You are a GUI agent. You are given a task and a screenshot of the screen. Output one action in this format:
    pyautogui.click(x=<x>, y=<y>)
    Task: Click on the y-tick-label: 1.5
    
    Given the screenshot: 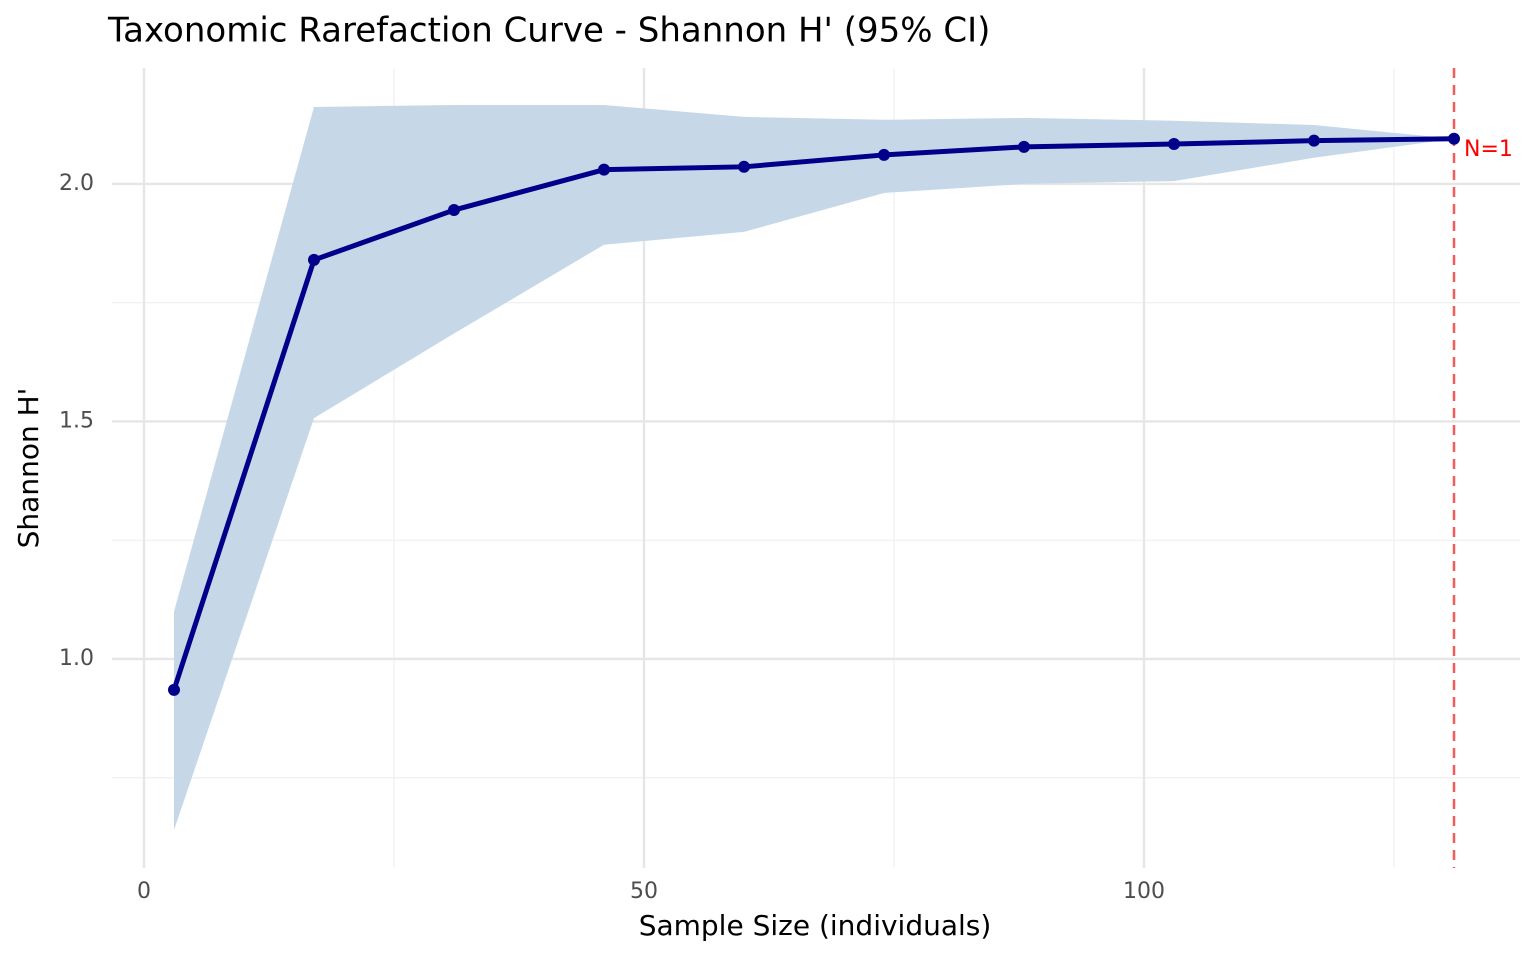 What is the action you would take?
    pyautogui.click(x=76, y=420)
    